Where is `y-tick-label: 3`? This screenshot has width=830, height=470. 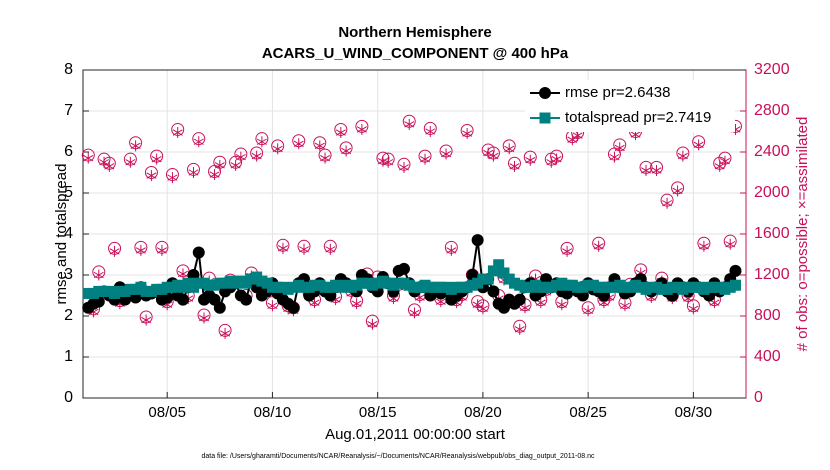
y-tick-label: 3 is located at coordinates (68, 274).